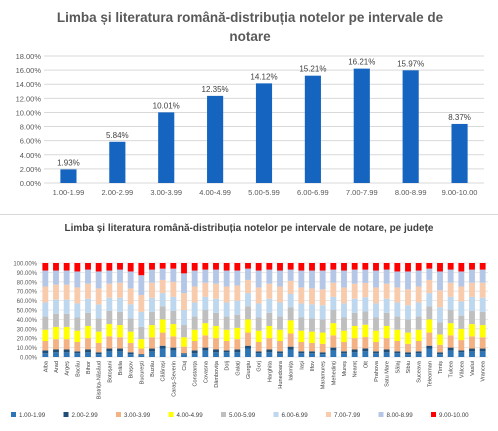  What do you see at coordinates (410, 63) in the screenshot?
I see `data-label: 15.97%` at bounding box center [410, 63].